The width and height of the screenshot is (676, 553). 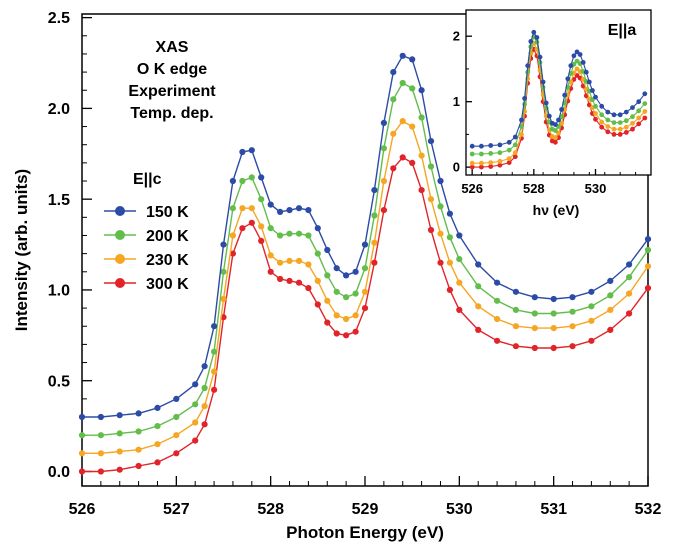 What do you see at coordinates (172, 91) in the screenshot?
I see `annotation-line-3: Experiment` at bounding box center [172, 91].